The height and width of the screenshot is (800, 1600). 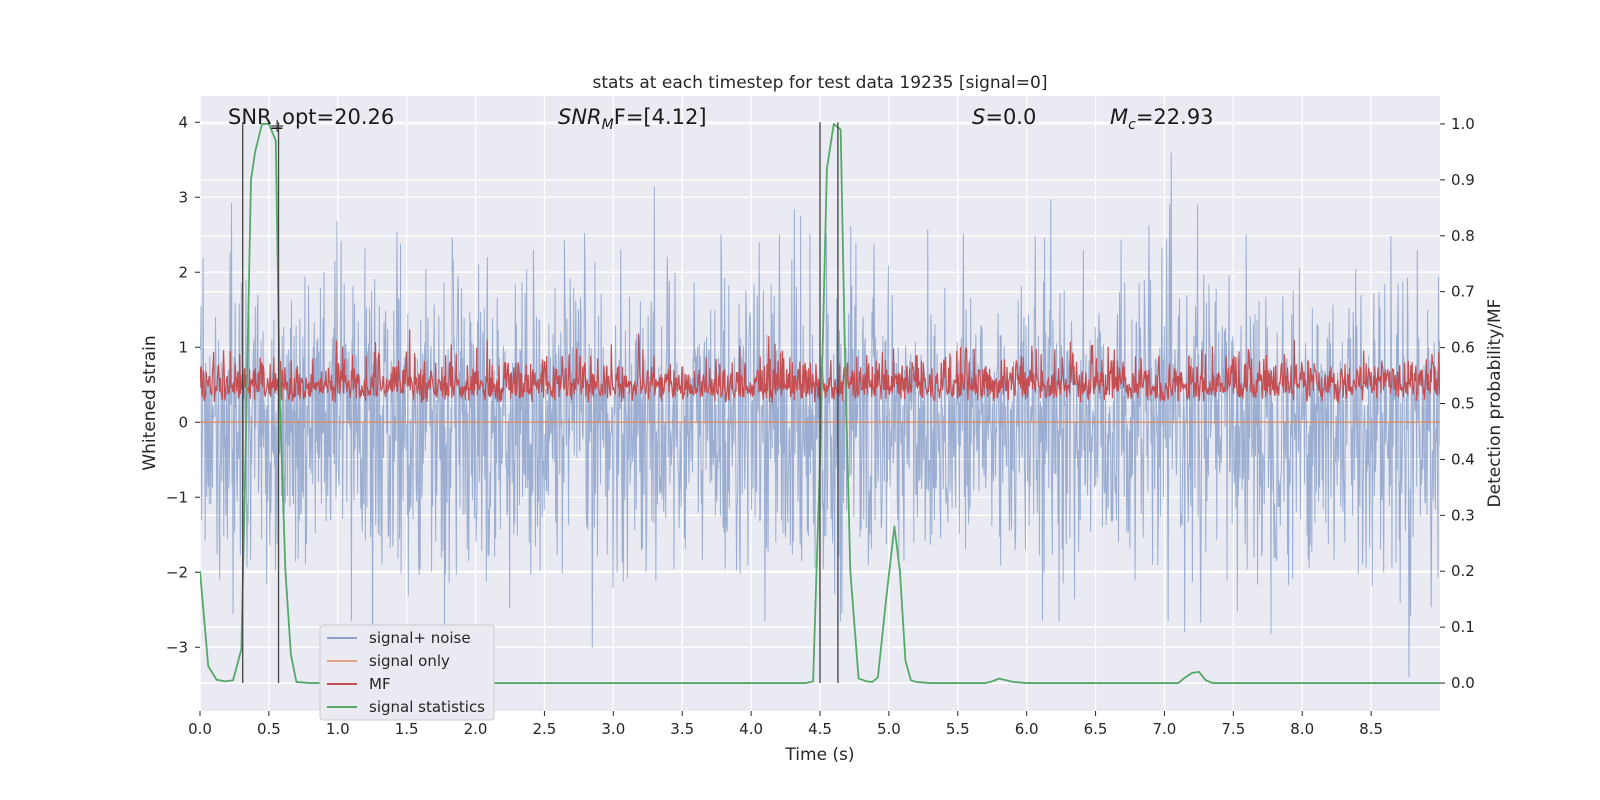 I want to click on y-left-tick-label: −3, so click(x=177, y=647).